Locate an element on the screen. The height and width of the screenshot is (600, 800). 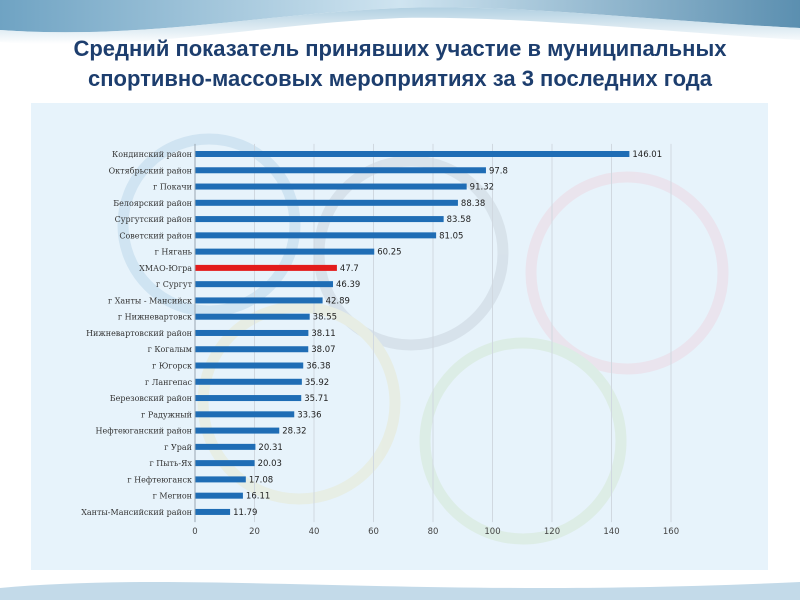
data-label: 88.38 is located at coordinates (473, 204).